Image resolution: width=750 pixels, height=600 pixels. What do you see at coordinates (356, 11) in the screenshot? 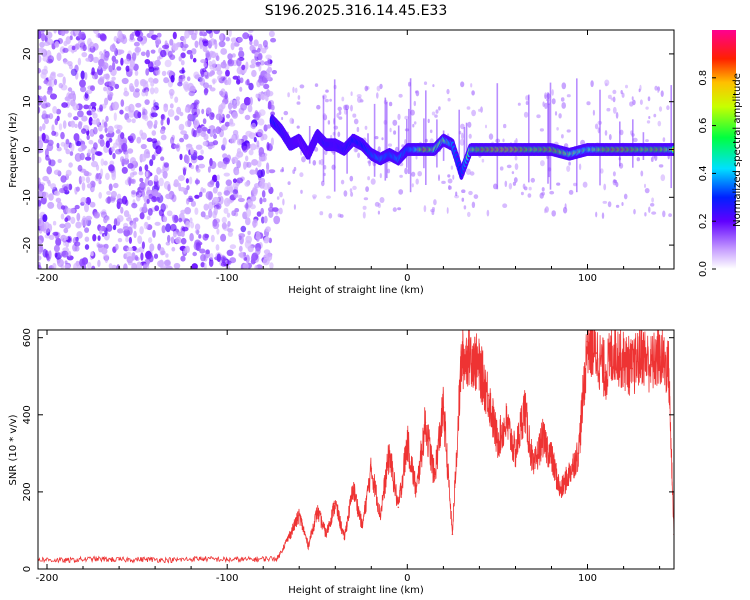
I see `figure-title: S196.2025.316.14.45.E33` at bounding box center [356, 11].